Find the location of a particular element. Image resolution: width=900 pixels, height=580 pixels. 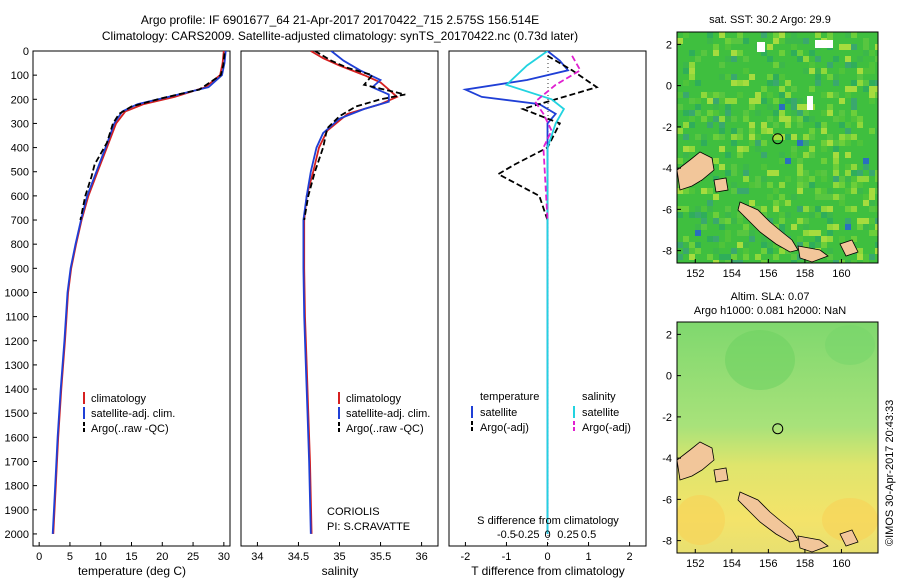

s-xtick-label: 35 is located at coordinates (339, 557).